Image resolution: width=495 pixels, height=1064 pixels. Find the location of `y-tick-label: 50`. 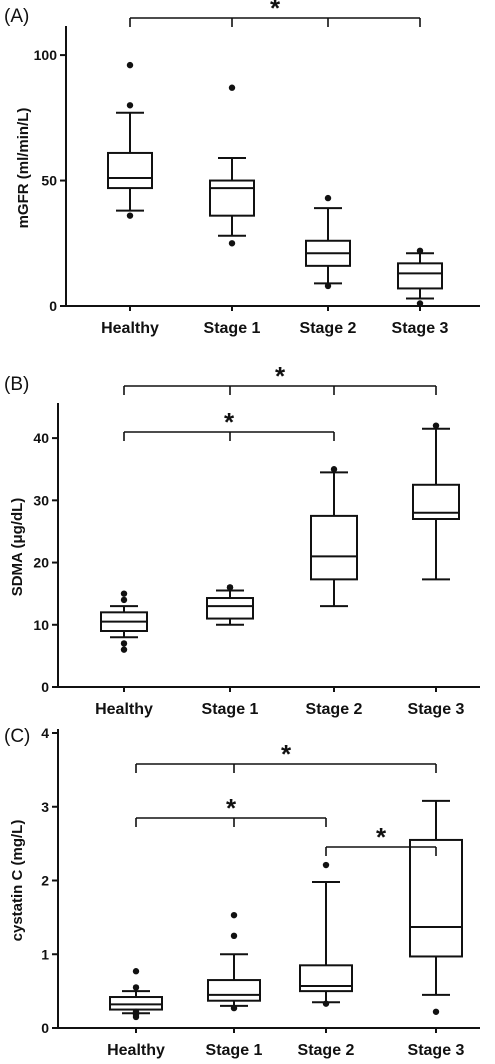

y-tick-label: 50 is located at coordinates (49, 181).